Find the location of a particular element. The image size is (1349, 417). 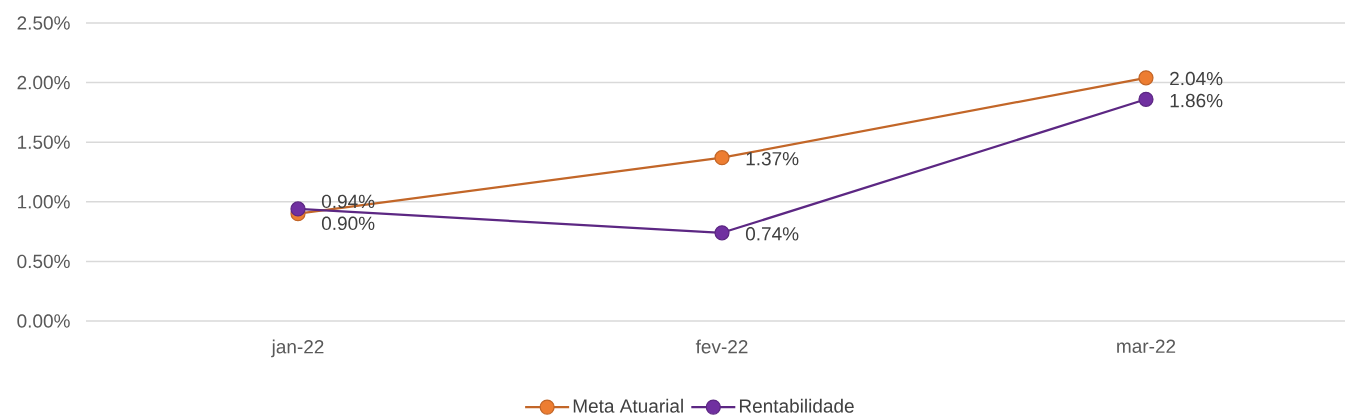

data-label: 1.86% is located at coordinates (1196, 100).